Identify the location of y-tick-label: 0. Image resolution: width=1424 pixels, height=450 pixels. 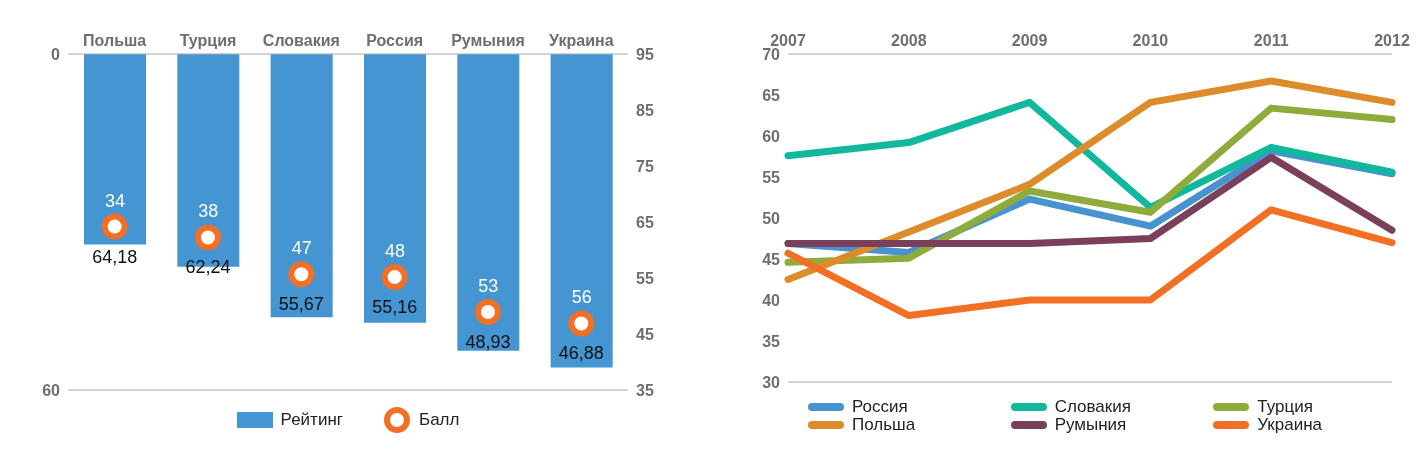
(56, 54).